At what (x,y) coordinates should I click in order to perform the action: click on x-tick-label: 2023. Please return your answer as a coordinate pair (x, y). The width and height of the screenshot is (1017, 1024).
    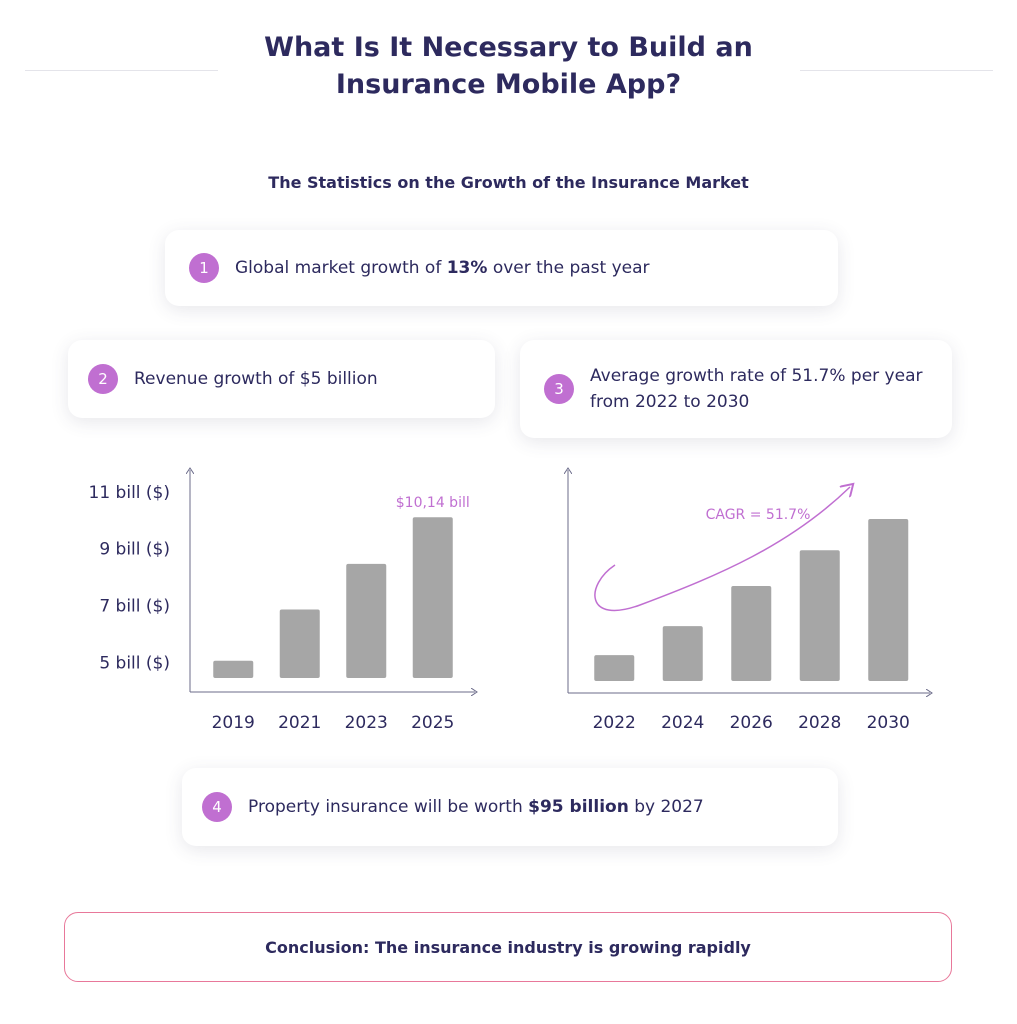
    Looking at the image, I should click on (366, 723).